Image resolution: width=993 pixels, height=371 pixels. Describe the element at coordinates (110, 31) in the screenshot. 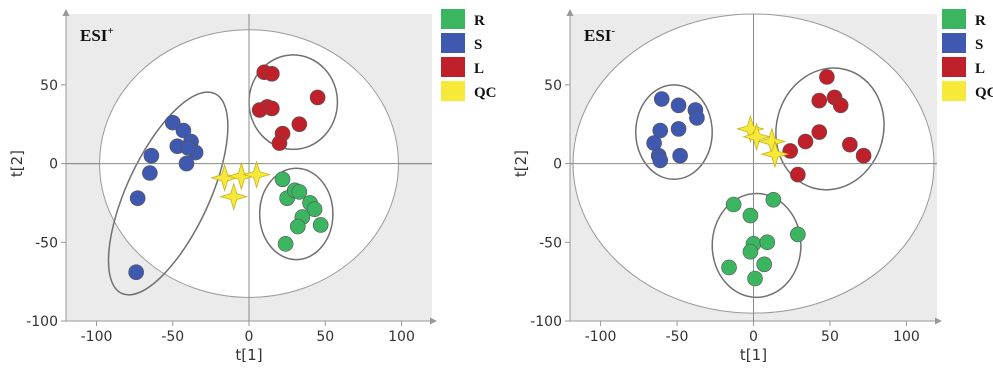

I see `panel-label-superscript: +` at that location.